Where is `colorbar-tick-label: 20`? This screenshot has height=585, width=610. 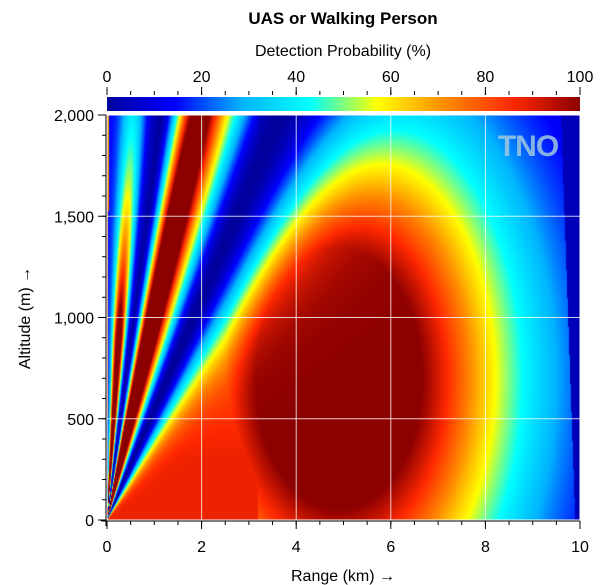 colorbar-tick-label: 20 is located at coordinates (202, 77).